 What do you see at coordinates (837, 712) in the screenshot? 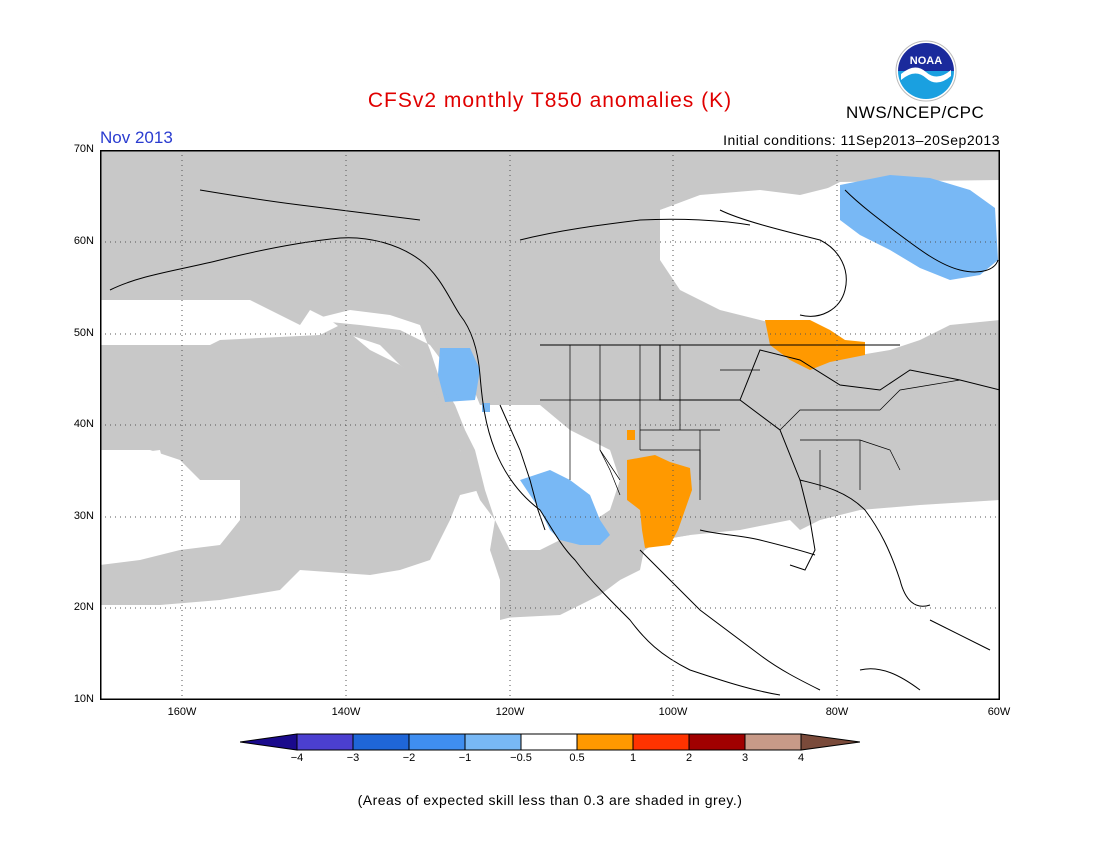
I see `lon-label-80w: 80W` at bounding box center [837, 712].